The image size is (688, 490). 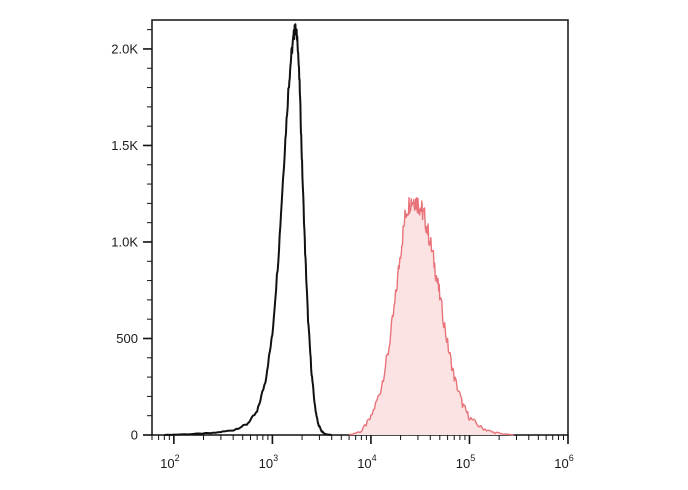 I want to click on x-tick-label: 10⁴, so click(x=366, y=462).